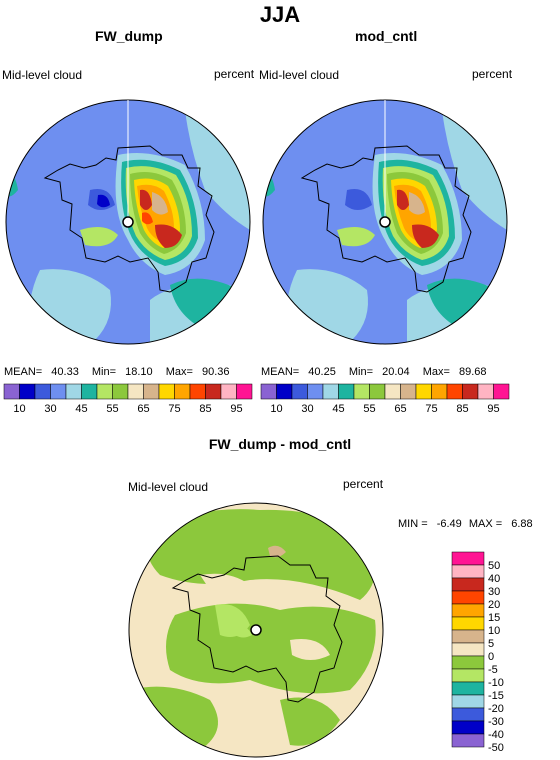 The width and height of the screenshot is (560, 760). I want to click on min-value: 18.10, so click(139, 372).